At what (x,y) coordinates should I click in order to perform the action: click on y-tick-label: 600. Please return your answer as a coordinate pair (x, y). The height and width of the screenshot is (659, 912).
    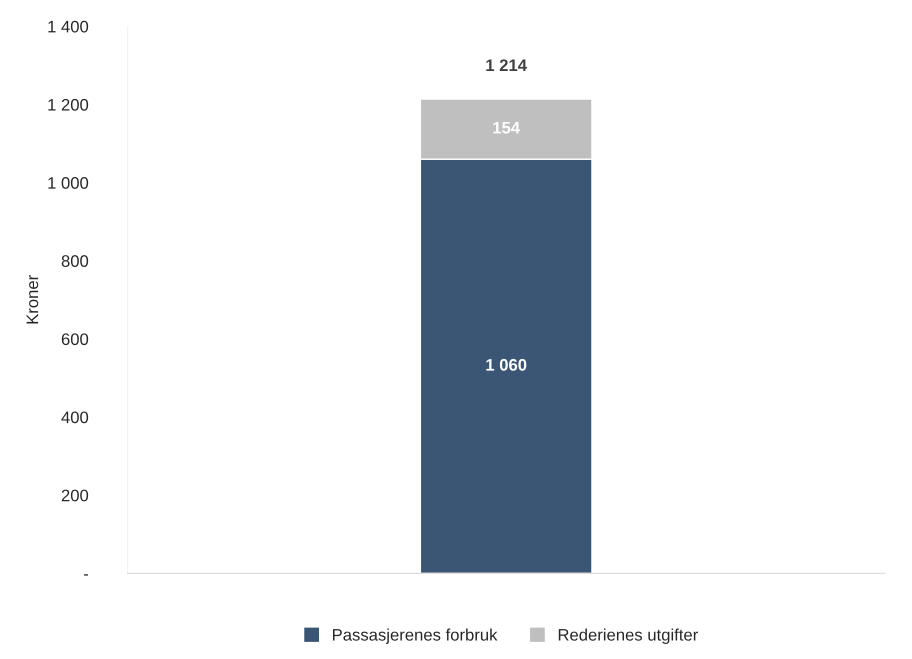
    Looking at the image, I should click on (75, 339).